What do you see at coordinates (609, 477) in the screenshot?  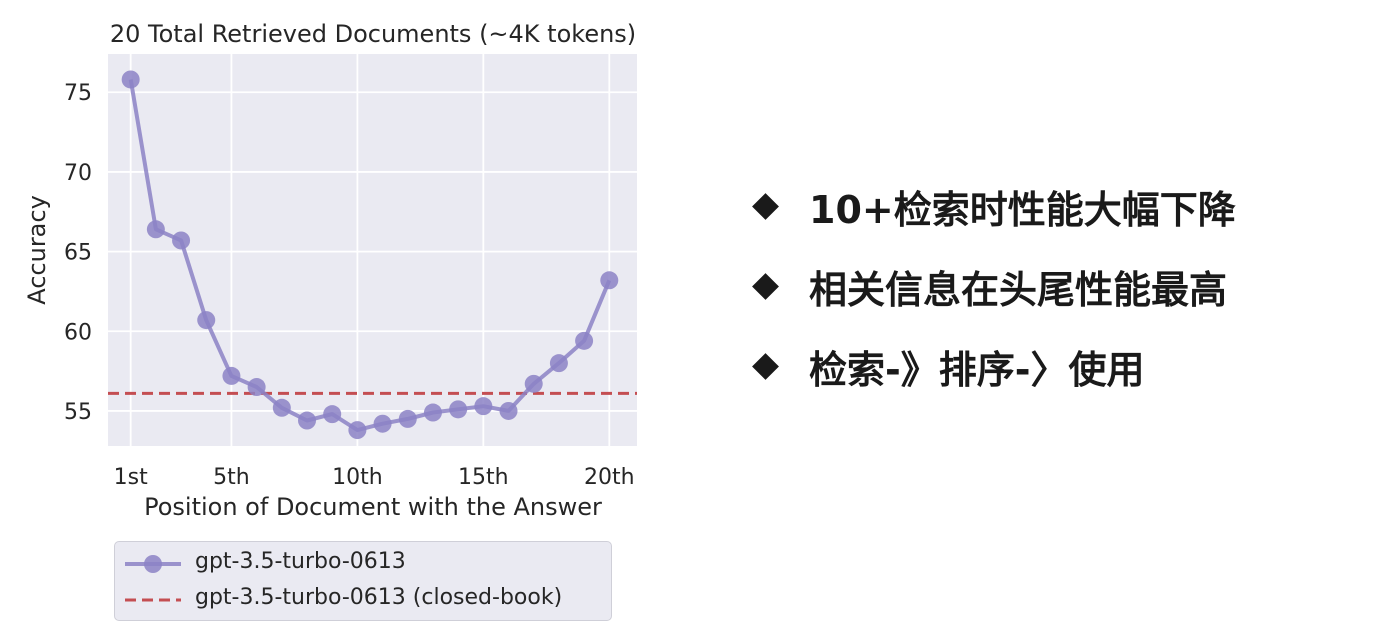 I see `x-tick-label: 20th` at bounding box center [609, 477].